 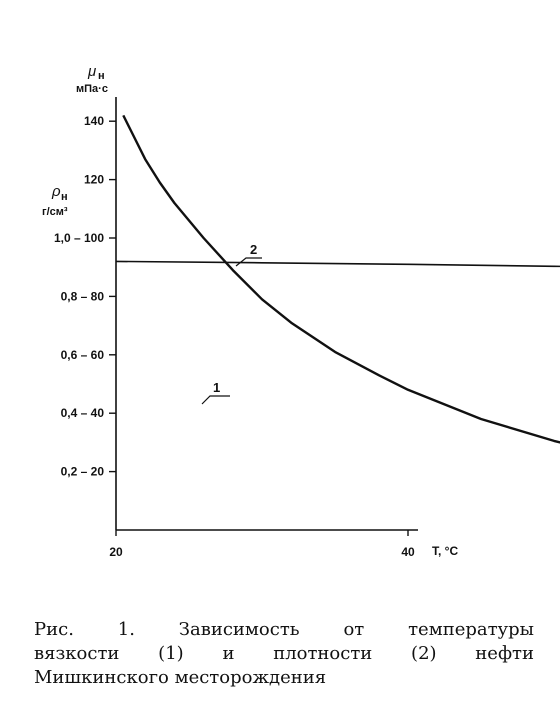 I want to click on y-axis-unit-viscosity: мПа·с, so click(x=92, y=89).